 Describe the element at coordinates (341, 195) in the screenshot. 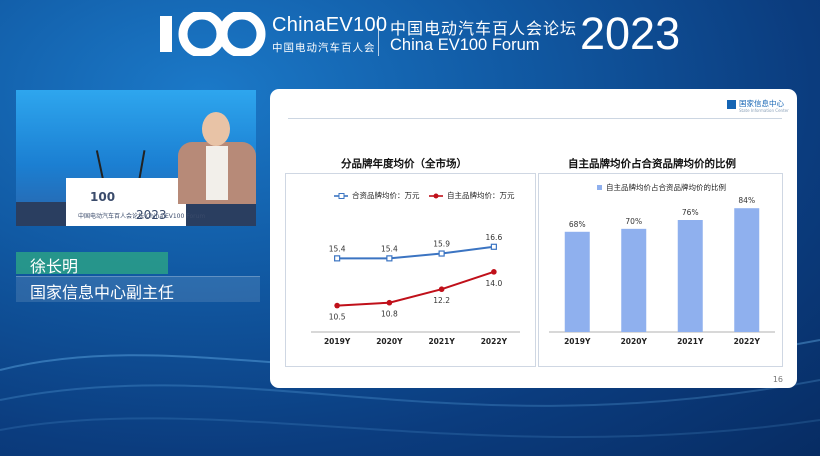

I see `legend-jv-swatch-icon` at that location.